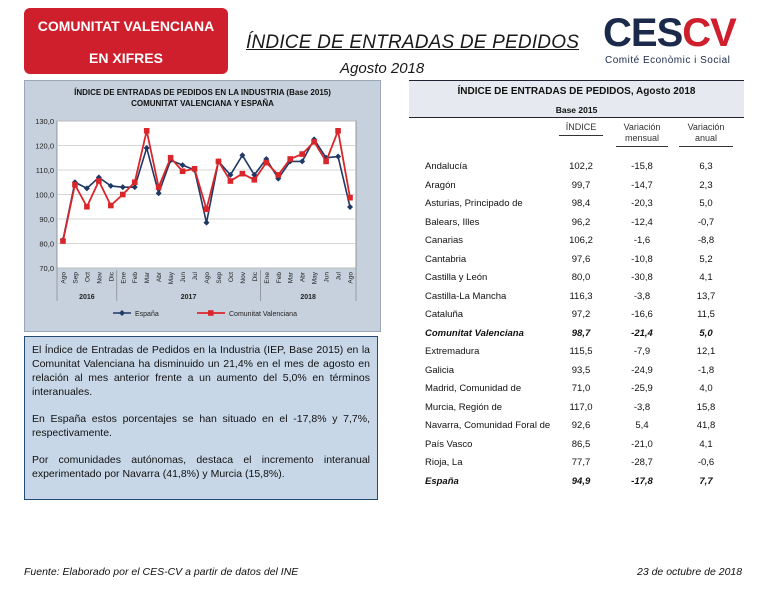  I want to click on logo-subtitle: Comité Econòmic i Social, so click(668, 60).